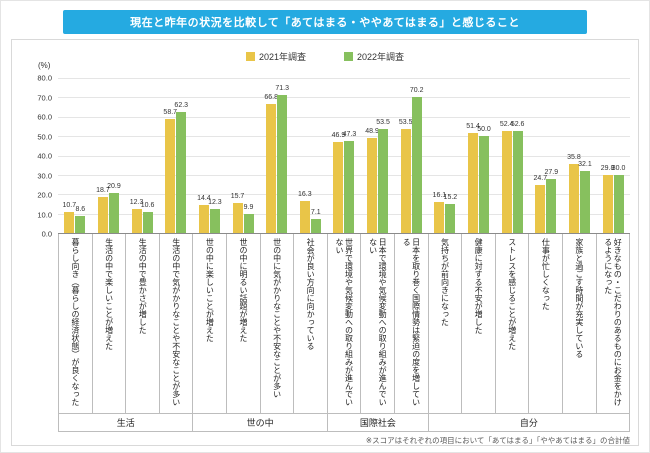 The image size is (650, 453). What do you see at coordinates (416, 90) in the screenshot?
I see `bar-value-label: 70.2` at bounding box center [416, 90].